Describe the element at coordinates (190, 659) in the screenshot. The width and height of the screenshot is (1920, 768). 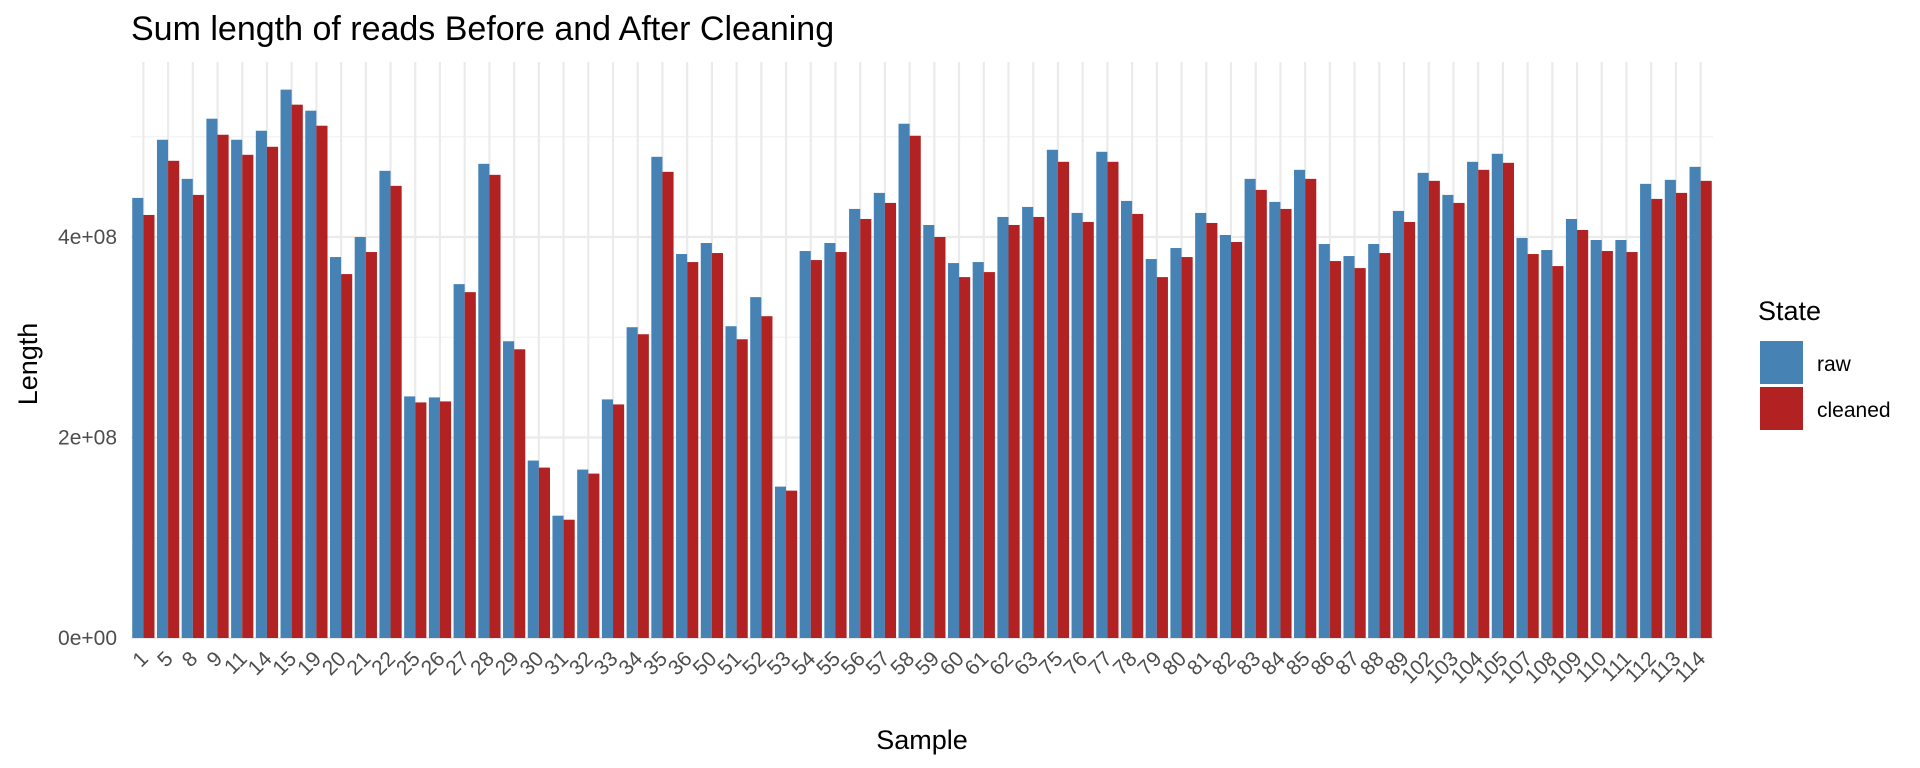
I see `x-tick-label: 8` at that location.